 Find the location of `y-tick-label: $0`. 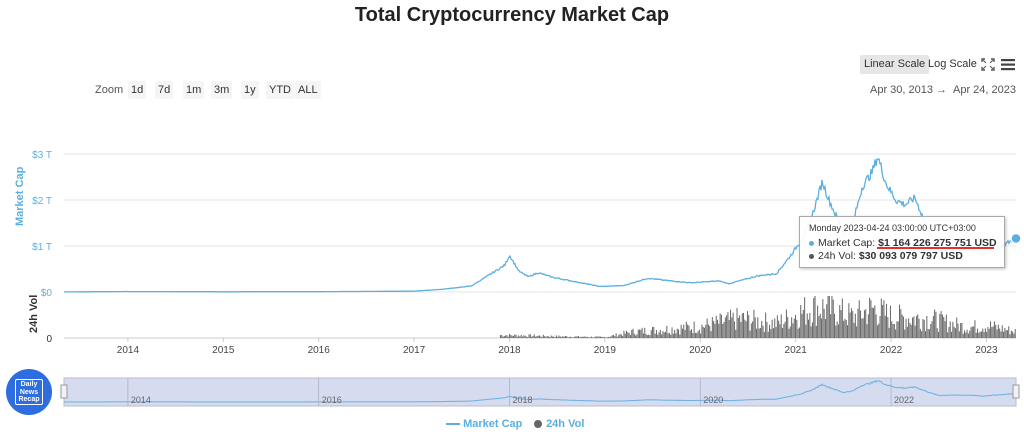

y-tick-label: $0 is located at coordinates (47, 293).